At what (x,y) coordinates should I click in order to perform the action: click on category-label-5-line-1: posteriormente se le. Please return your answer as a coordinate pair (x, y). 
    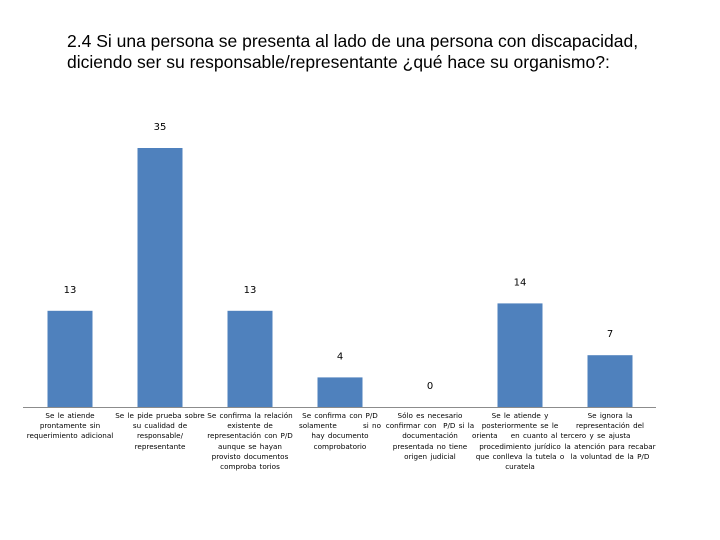
    Looking at the image, I should click on (520, 426).